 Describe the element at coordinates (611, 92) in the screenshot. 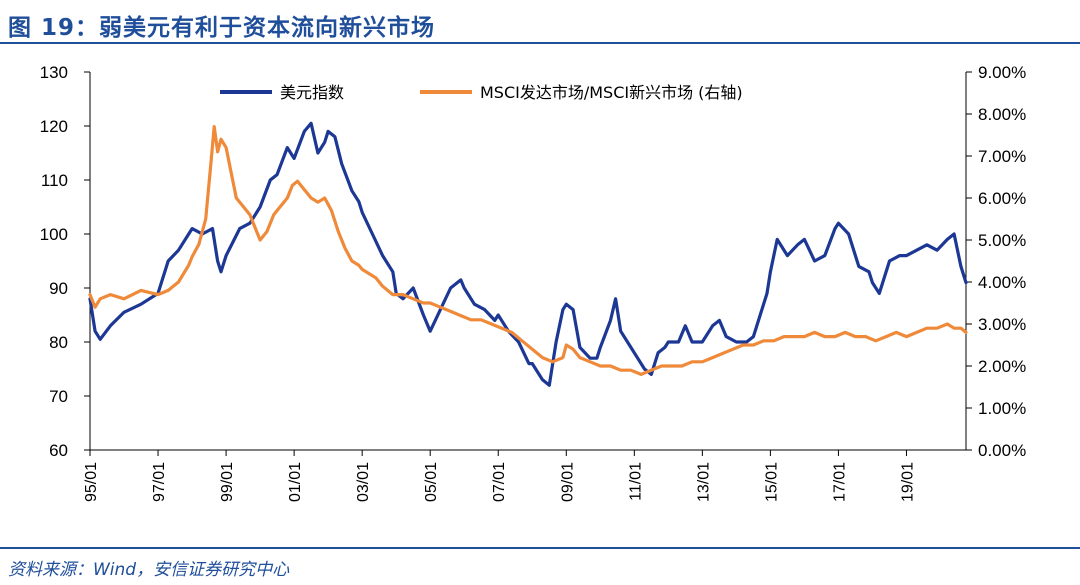

I see `legend-label-msci-ratio: MSCI发达市场/MSCI新兴市场 (右轴)` at that location.